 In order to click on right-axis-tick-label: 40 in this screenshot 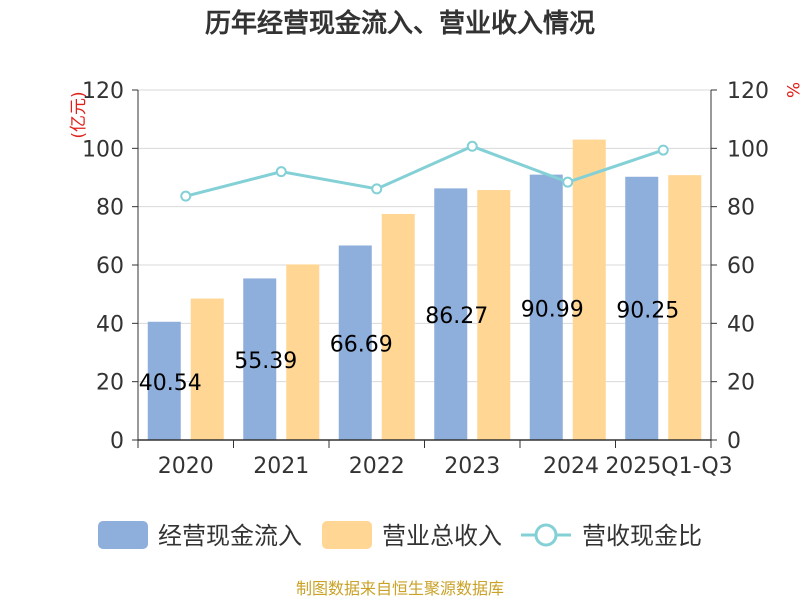, I will do `click(741, 324)`.